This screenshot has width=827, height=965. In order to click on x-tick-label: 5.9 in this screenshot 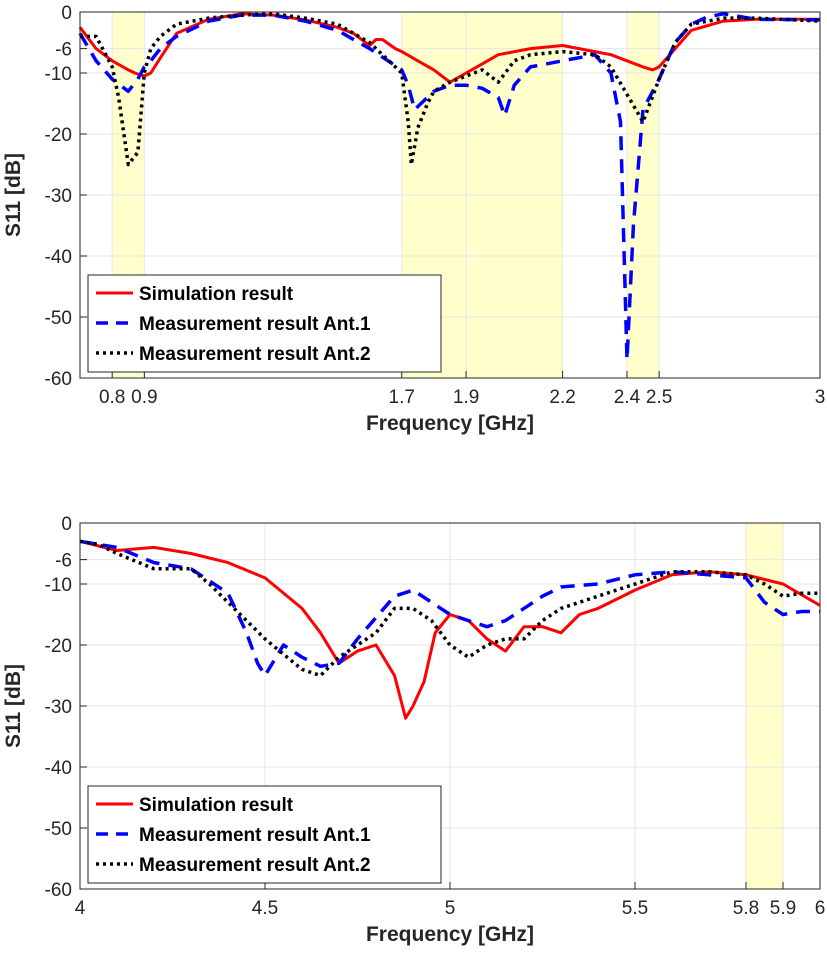, I will do `click(783, 908)`.